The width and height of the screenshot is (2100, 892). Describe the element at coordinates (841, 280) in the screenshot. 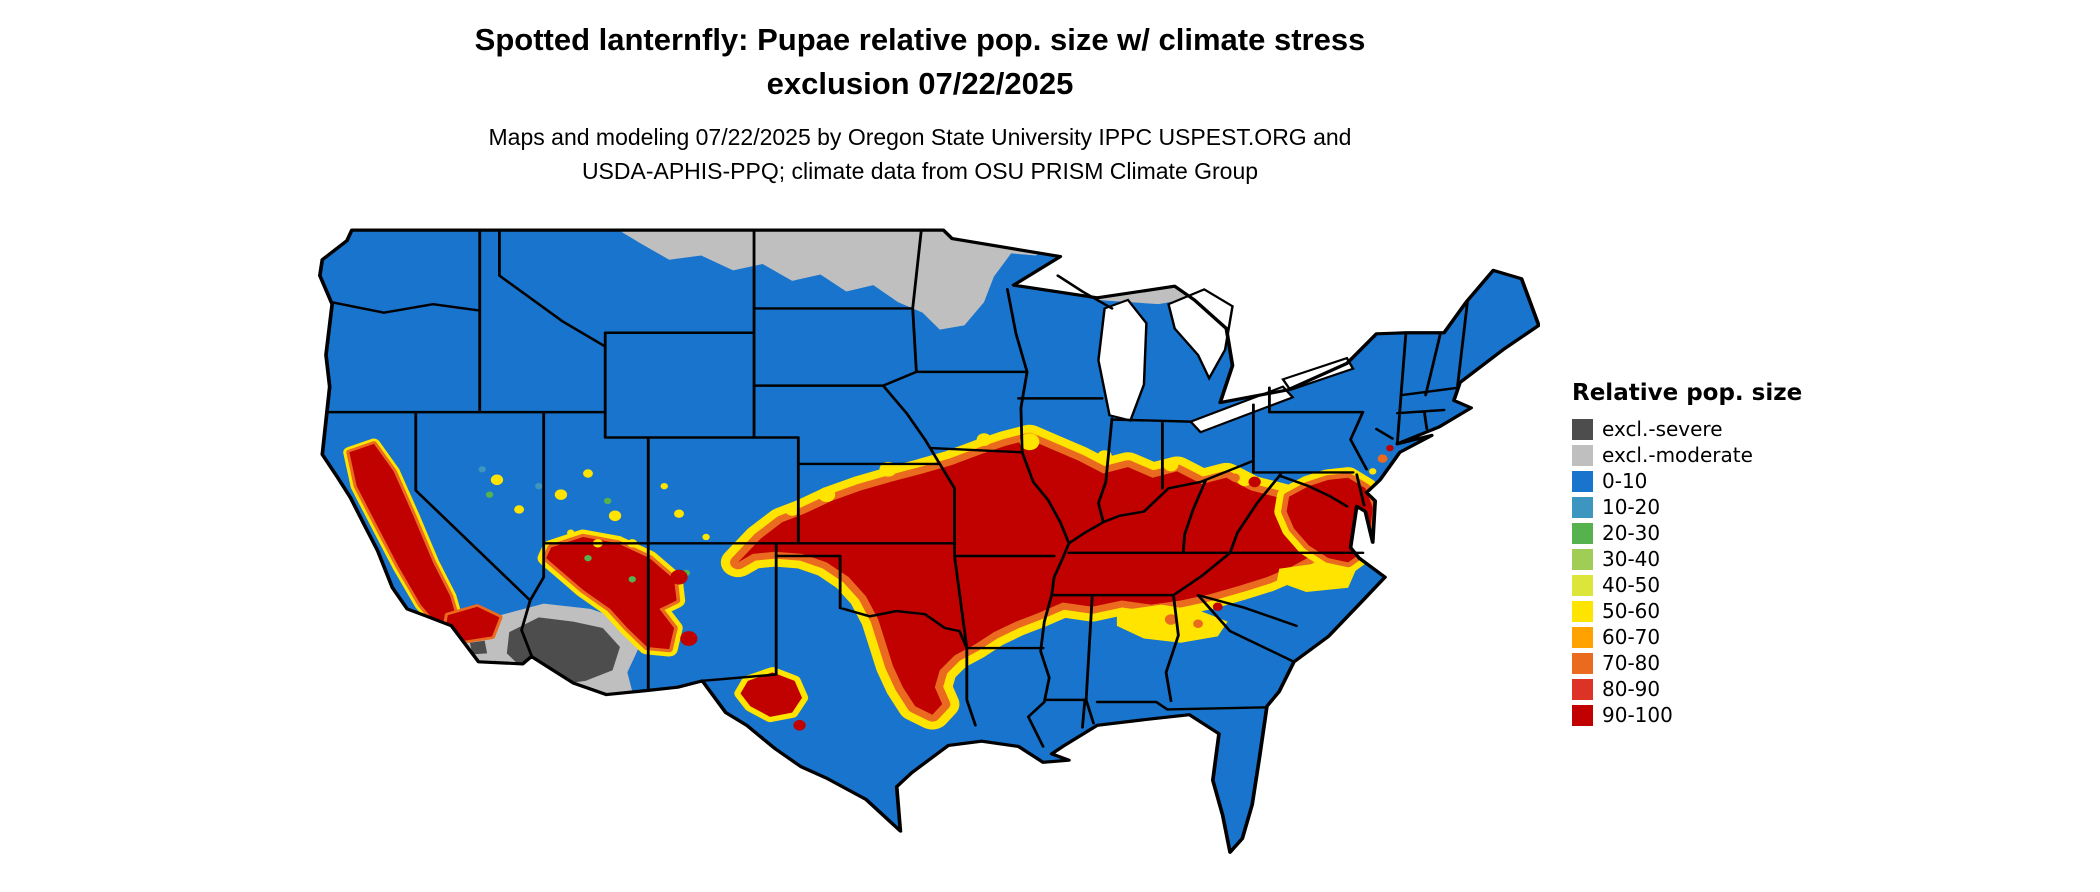

I see `excluded-moderate-north-region` at that location.